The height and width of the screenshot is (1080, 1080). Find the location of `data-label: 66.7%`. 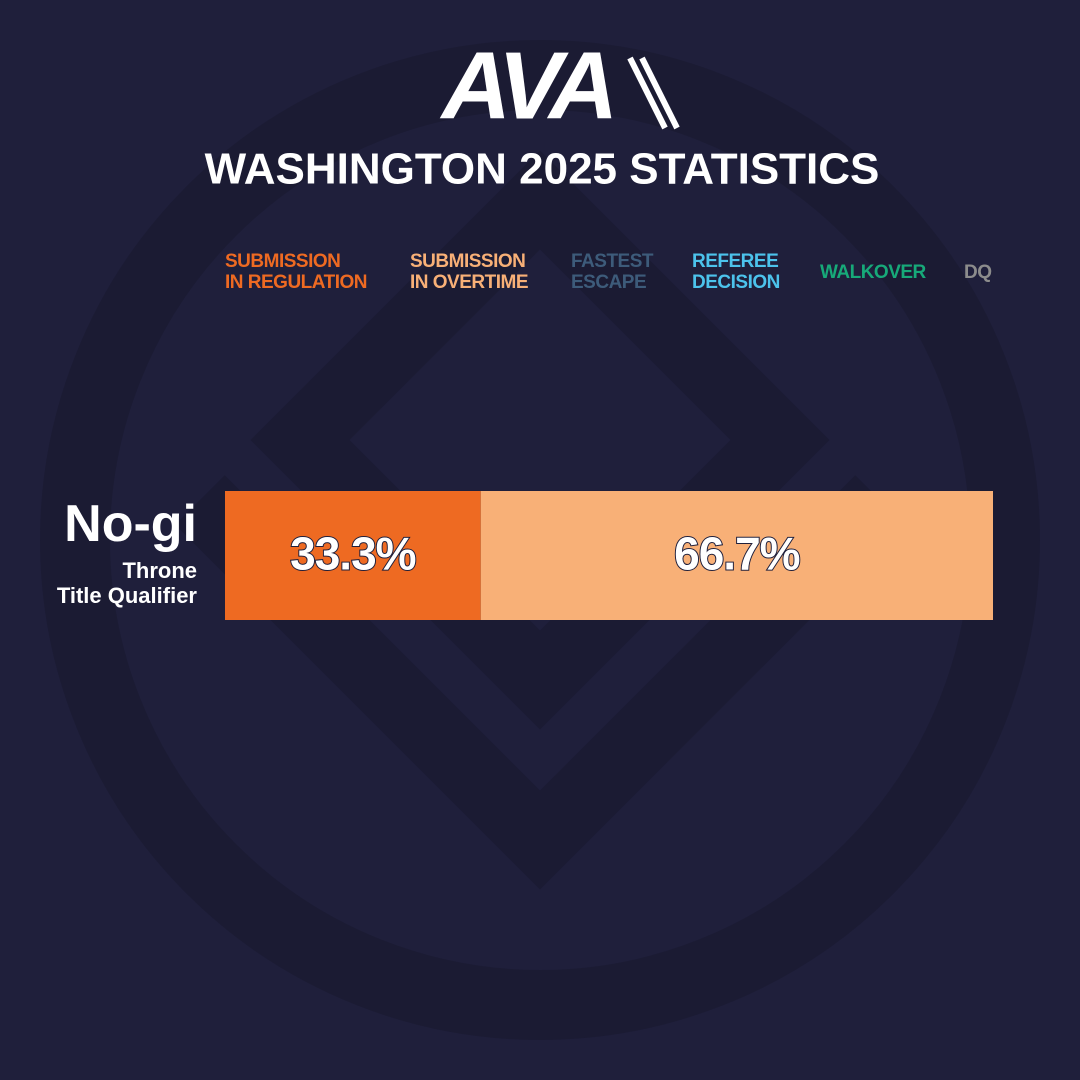

data-label: 66.7% is located at coordinates (737, 554).